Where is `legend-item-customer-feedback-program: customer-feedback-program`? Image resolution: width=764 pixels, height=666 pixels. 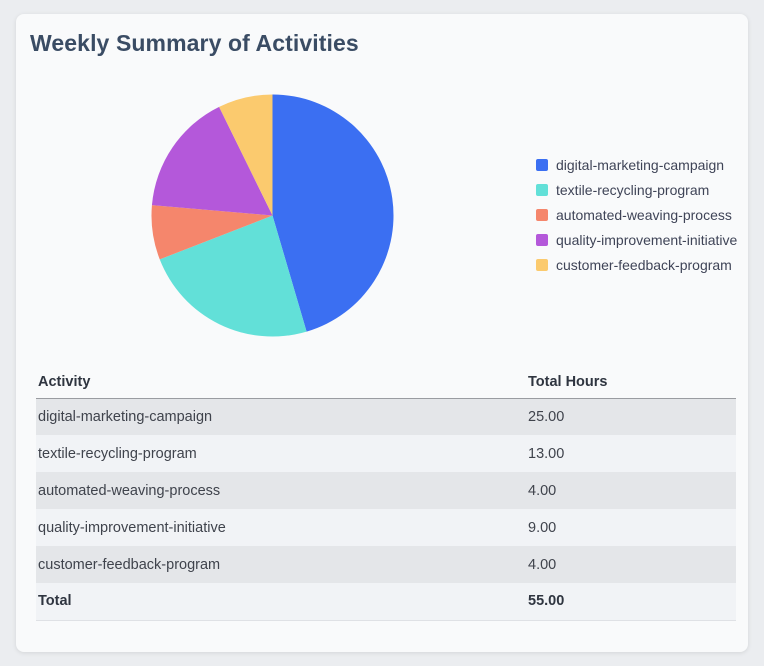
legend-item-customer-feedback-program: customer-feedback-program is located at coordinates (636, 264).